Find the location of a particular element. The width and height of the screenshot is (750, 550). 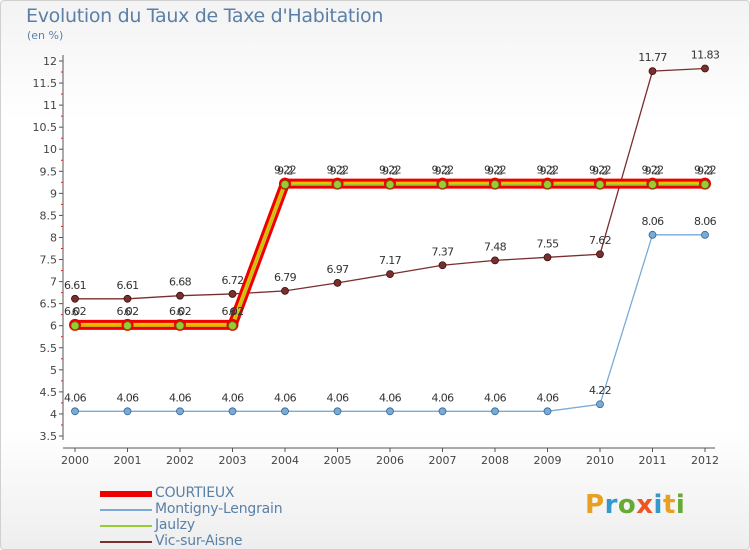

x-tick-label: 2000 is located at coordinates (75, 460).